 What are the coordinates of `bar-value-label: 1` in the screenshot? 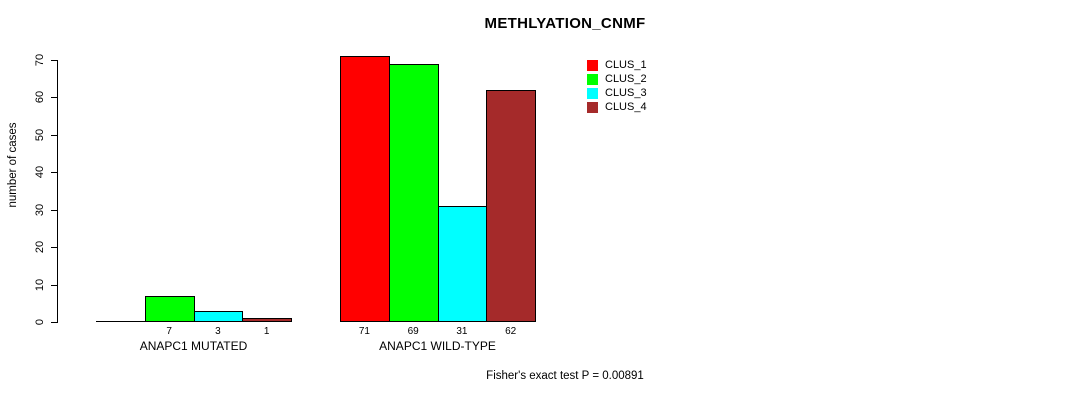 It's located at (266, 331).